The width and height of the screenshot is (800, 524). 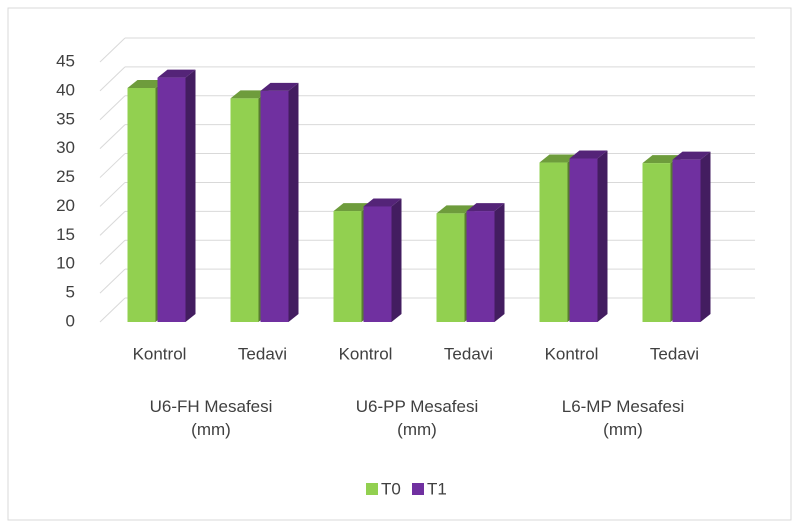 What do you see at coordinates (65, 147) in the screenshot?
I see `y-tick-label: 30` at bounding box center [65, 147].